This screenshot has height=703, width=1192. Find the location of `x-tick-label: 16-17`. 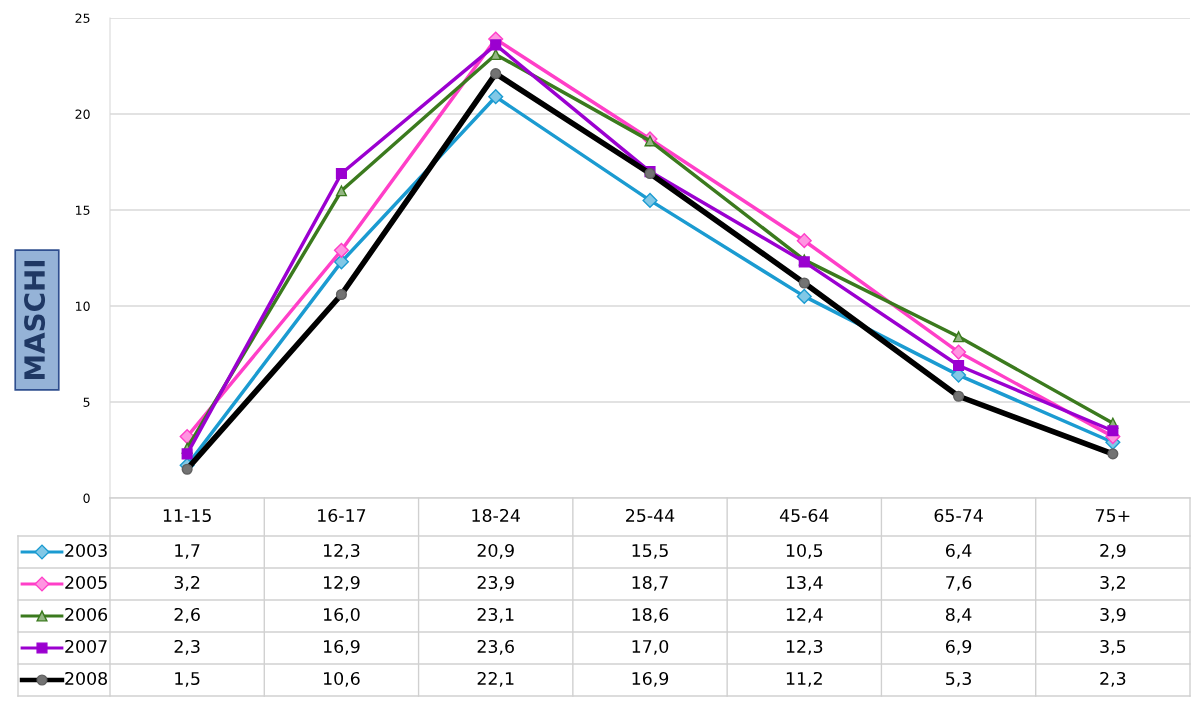

x-tick-label: 16-17 is located at coordinates (342, 515).